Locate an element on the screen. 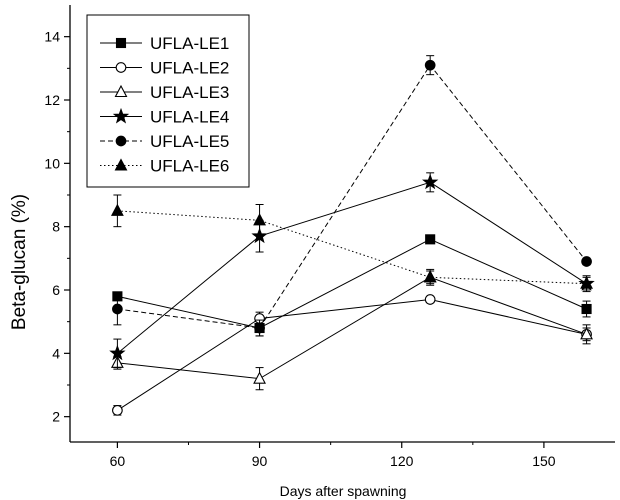  legend-label: UFLA-LE4 is located at coordinates (189, 117).